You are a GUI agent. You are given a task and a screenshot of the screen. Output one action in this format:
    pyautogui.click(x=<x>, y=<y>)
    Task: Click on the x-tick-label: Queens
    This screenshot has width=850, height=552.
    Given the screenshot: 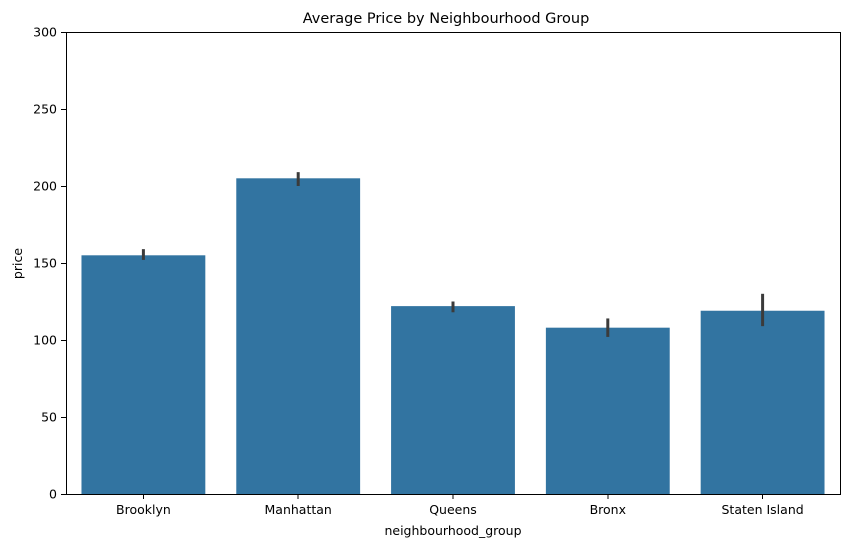 What is the action you would take?
    pyautogui.click(x=453, y=509)
    